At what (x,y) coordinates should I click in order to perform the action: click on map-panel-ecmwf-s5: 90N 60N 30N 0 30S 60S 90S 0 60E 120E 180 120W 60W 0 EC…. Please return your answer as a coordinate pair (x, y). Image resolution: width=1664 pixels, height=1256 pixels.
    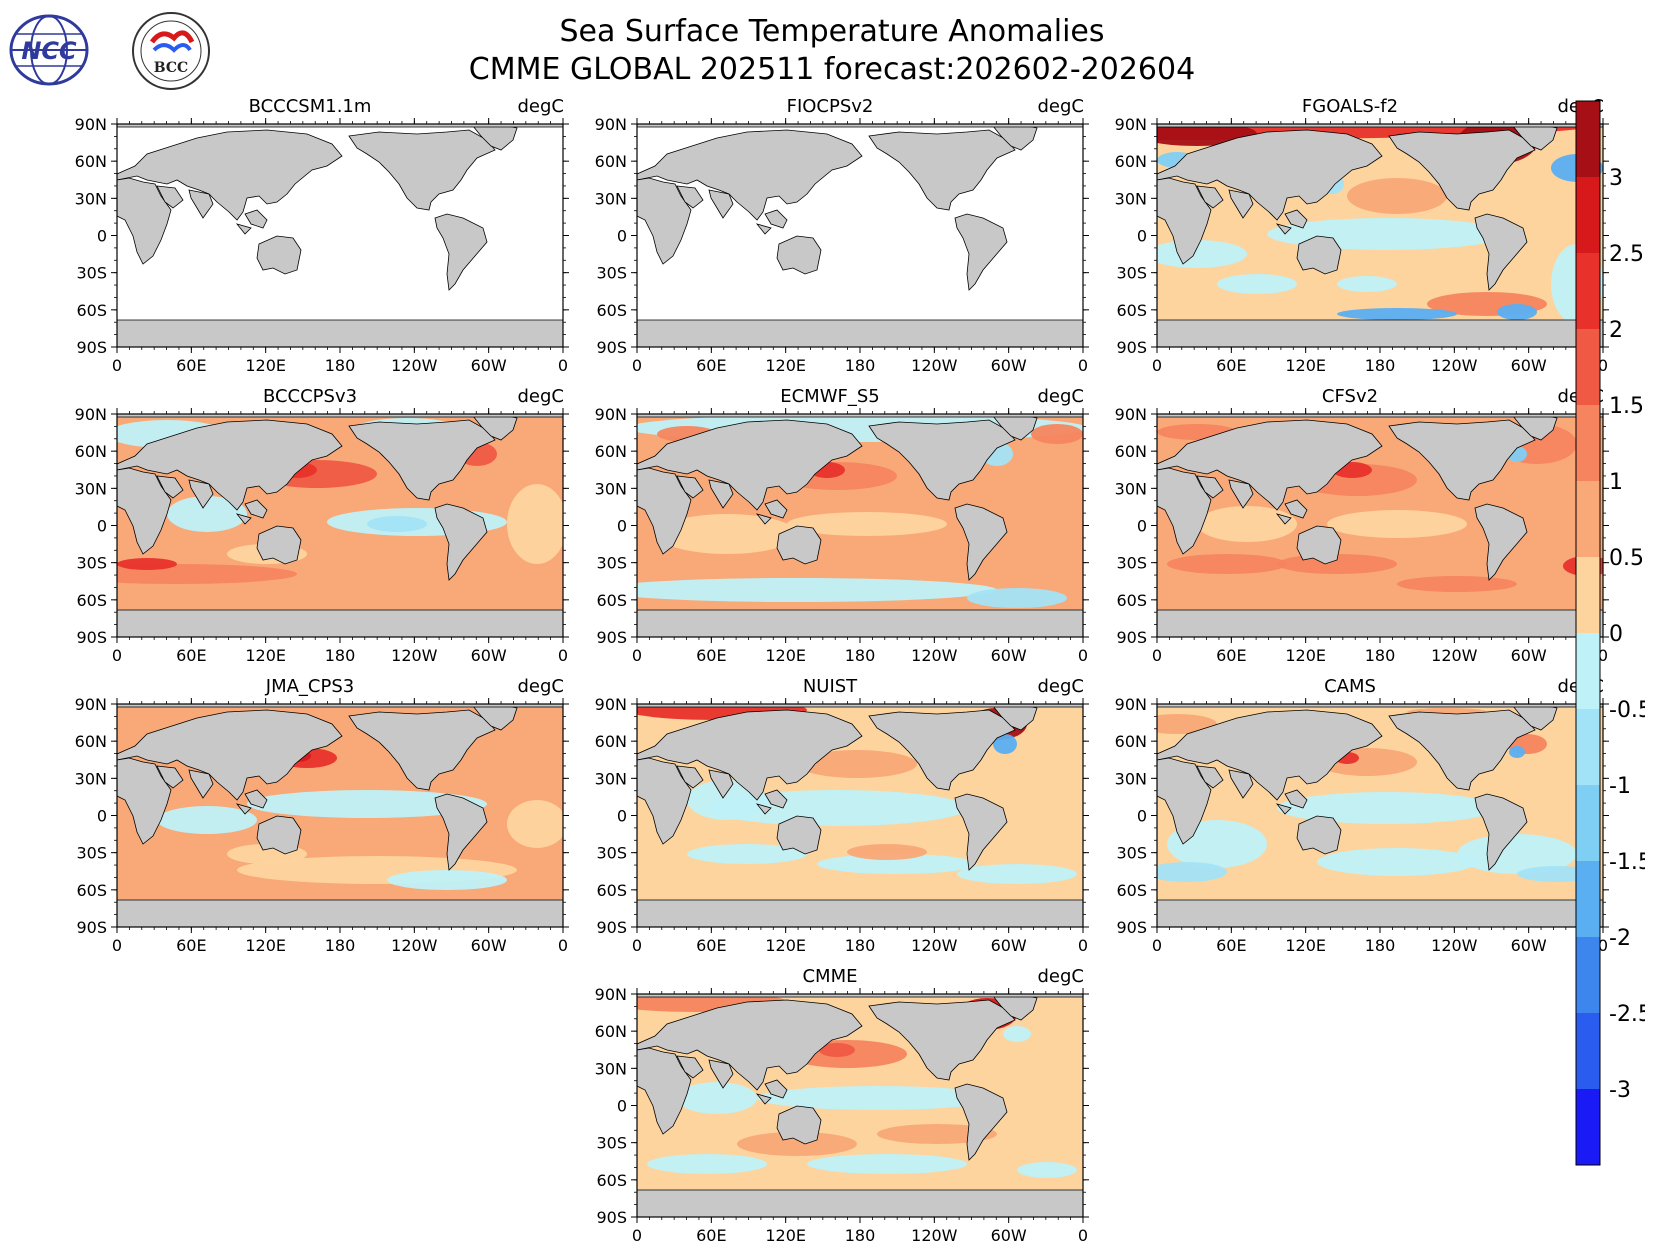
    Looking at the image, I should click on (830, 531).